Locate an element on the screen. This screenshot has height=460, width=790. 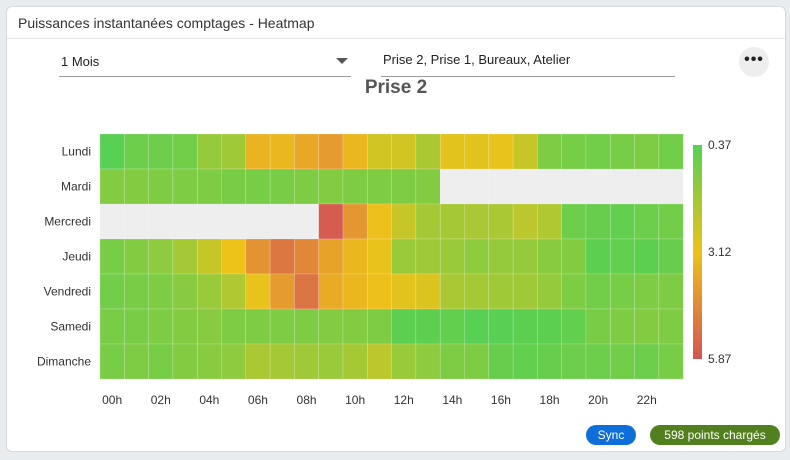
period-select: 1 Mois is located at coordinates (205, 60).